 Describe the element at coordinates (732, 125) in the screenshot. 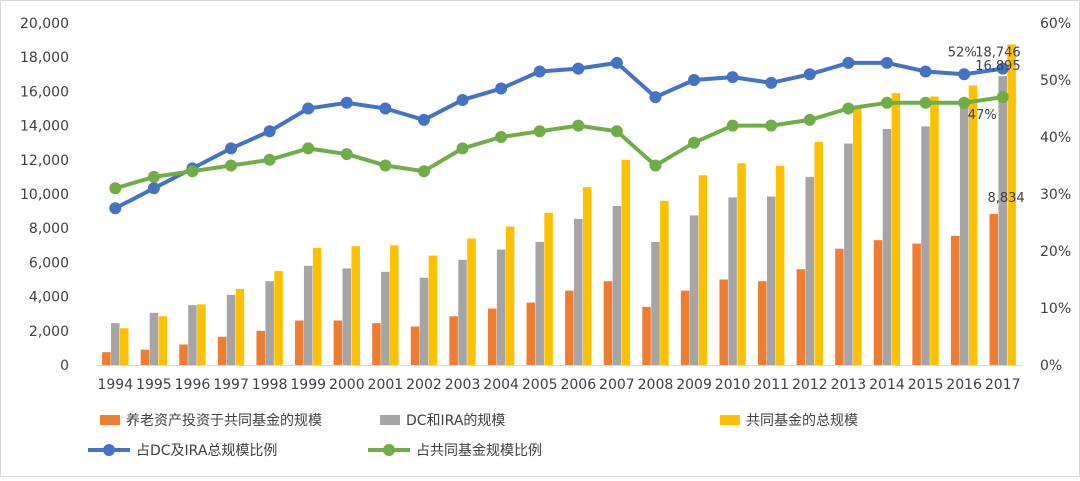

I see `point-2-2010` at that location.